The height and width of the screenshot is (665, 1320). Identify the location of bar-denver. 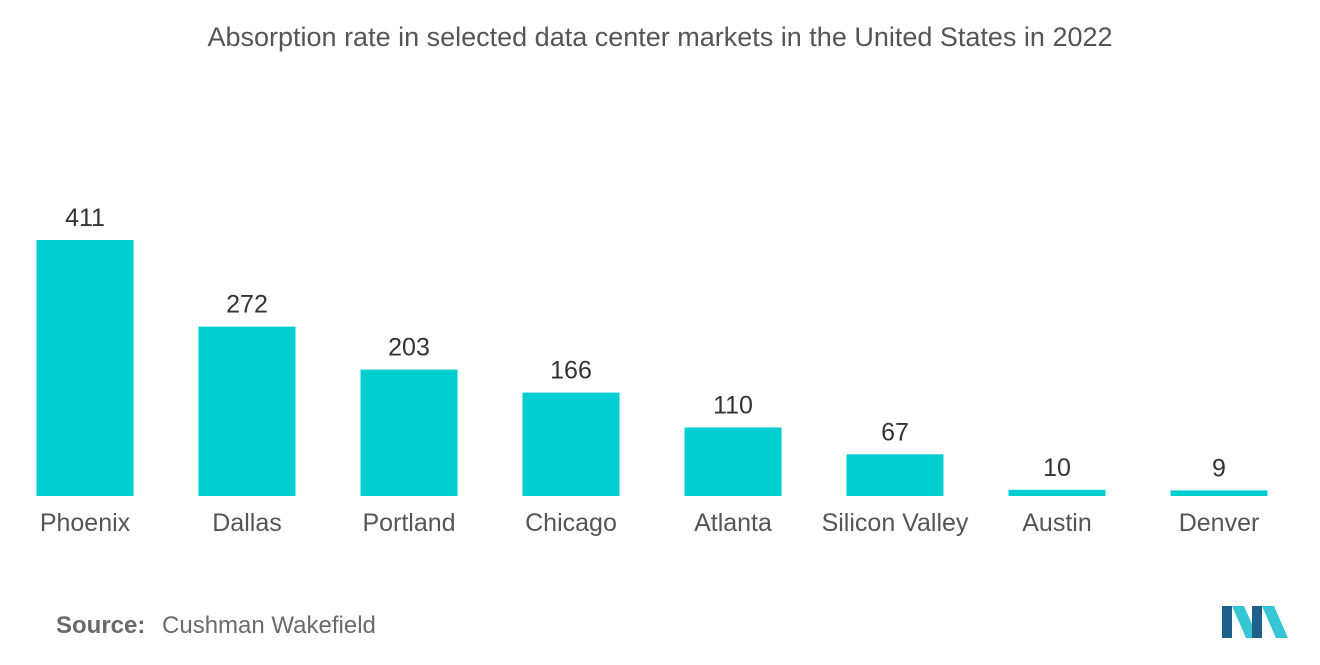
(1219, 493).